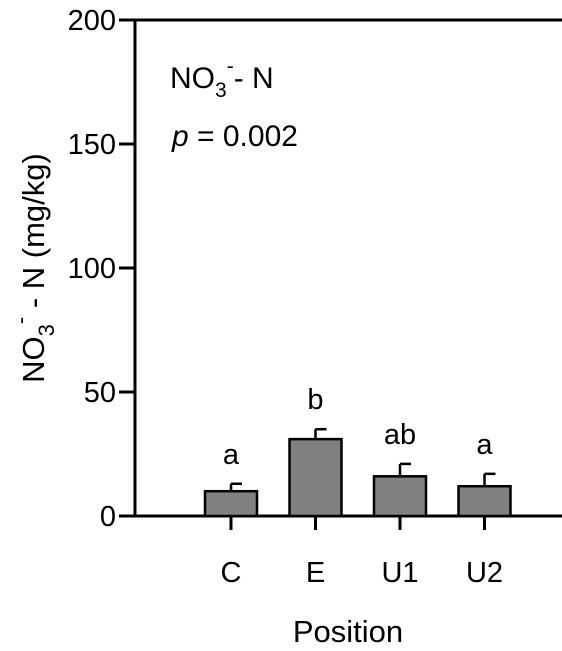 The image size is (562, 651). What do you see at coordinates (315, 400) in the screenshot?
I see `significance-letter: b` at bounding box center [315, 400].